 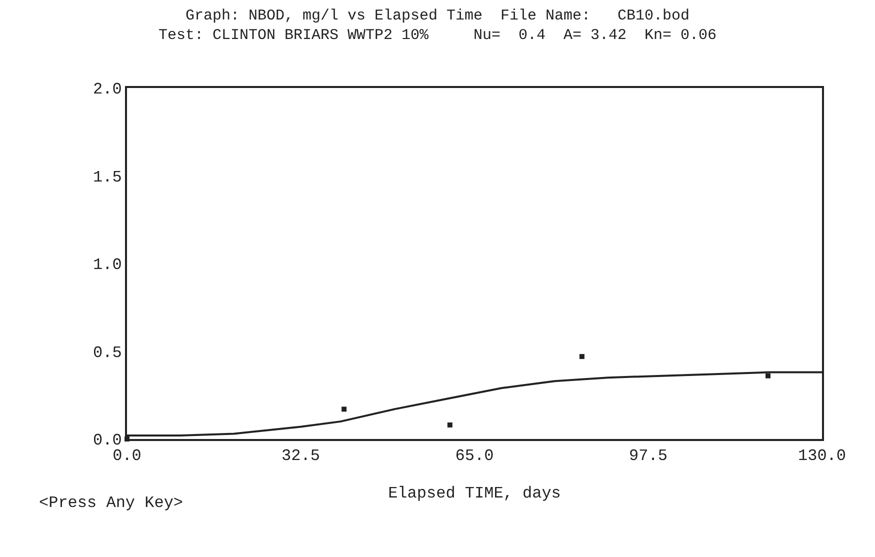 I want to click on x-tick-label: 65.0, so click(x=474, y=456).